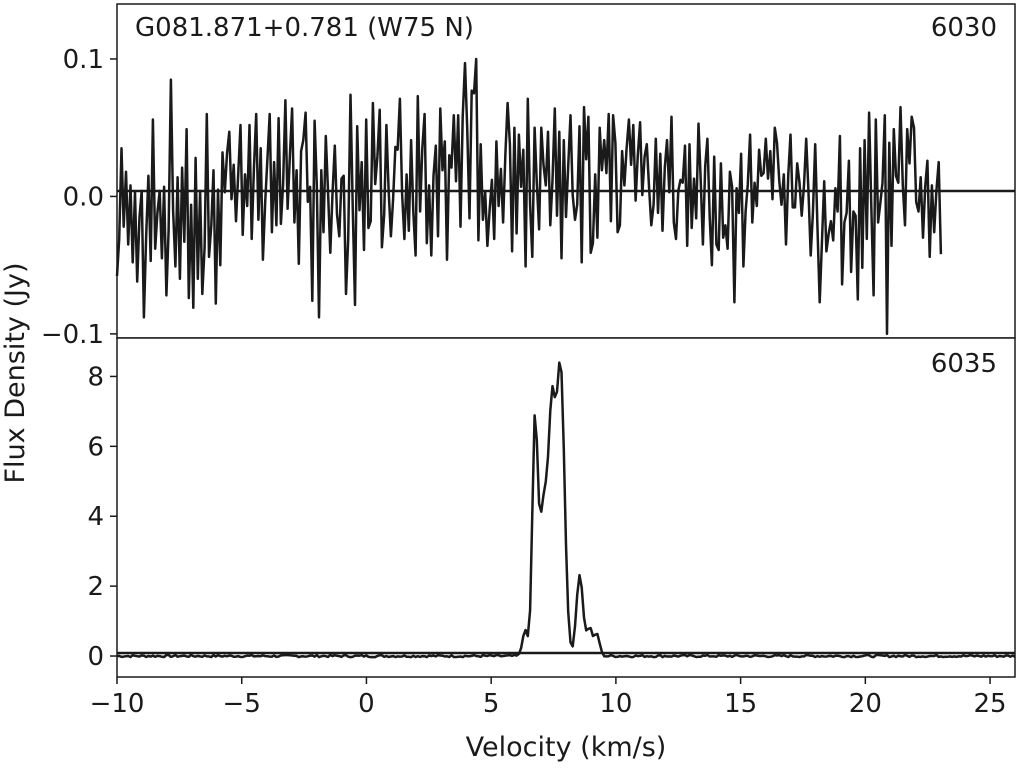 Image resolution: width=1019 pixels, height=768 pixels. Describe the element at coordinates (964, 28) in the screenshot. I see `panel-top-label: 6030` at that location.